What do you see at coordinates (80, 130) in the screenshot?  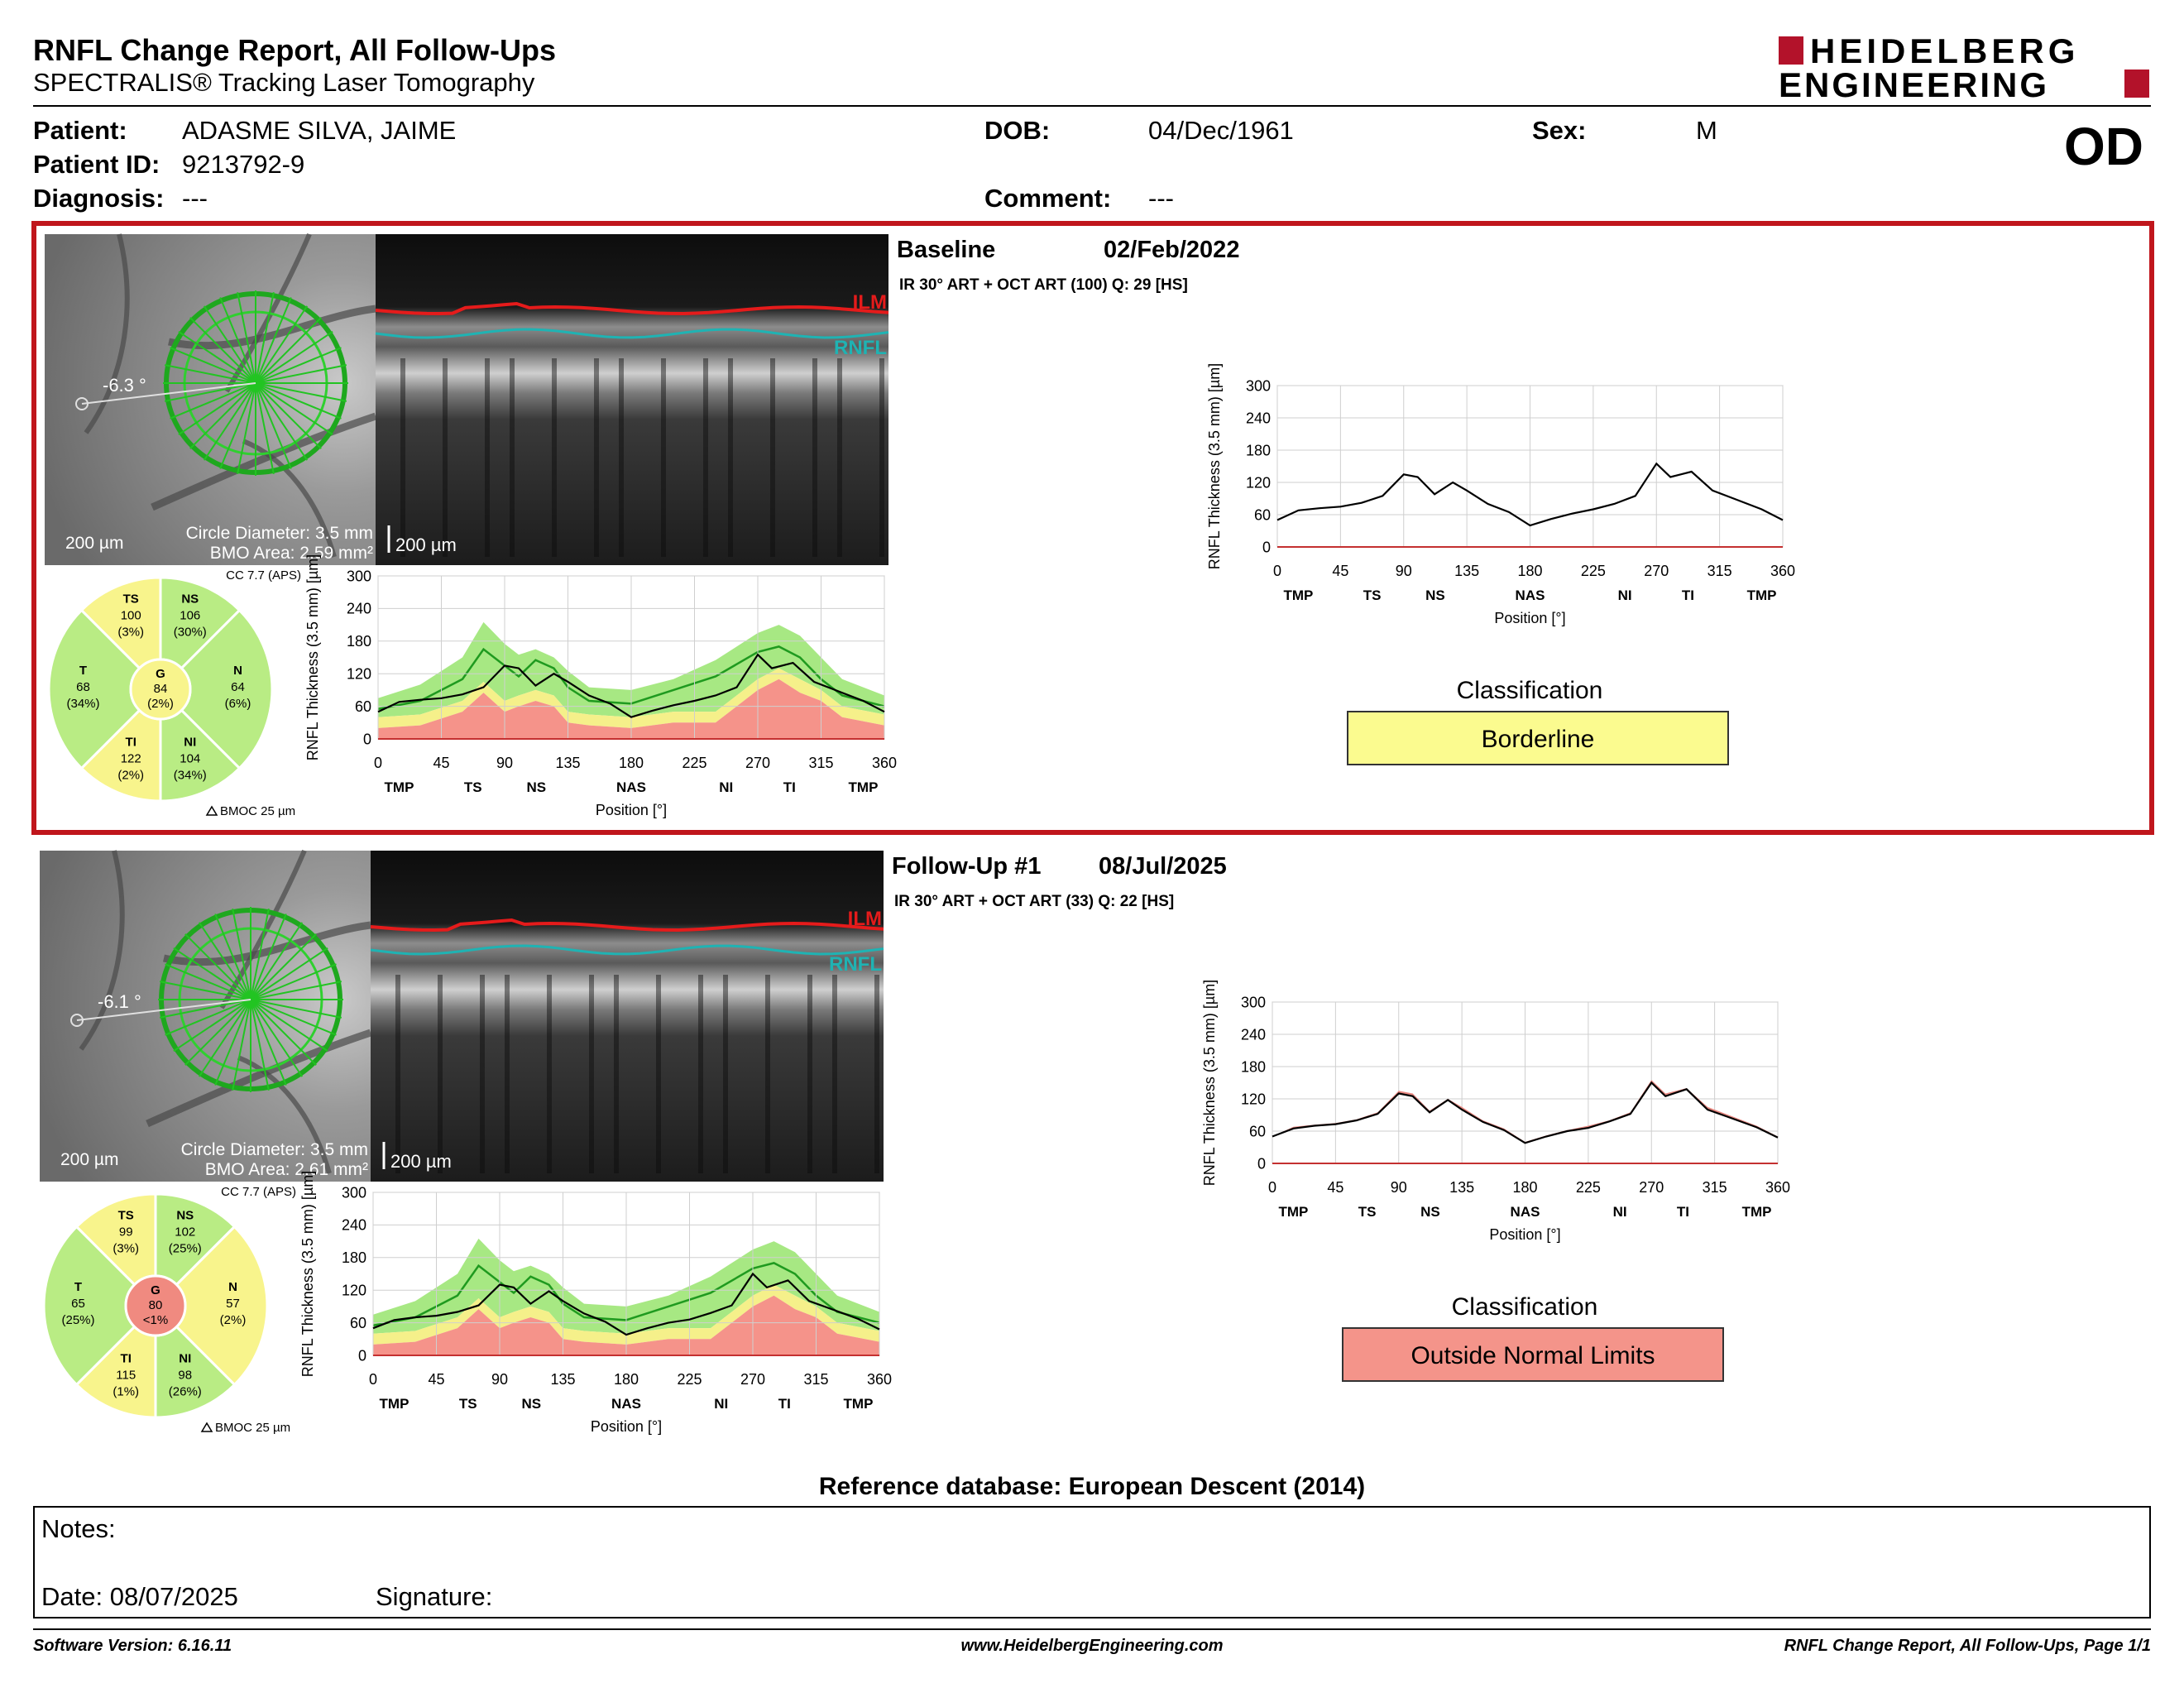 I see `patient-label: Patient:` at bounding box center [80, 130].